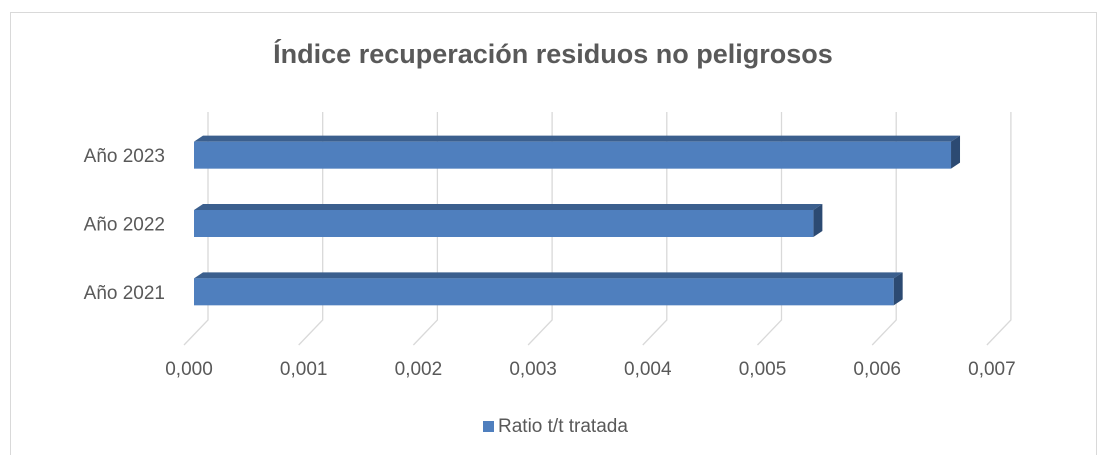 This screenshot has width=1107, height=455. Describe the element at coordinates (992, 369) in the screenshot. I see `x-tick-label: 0,007` at that location.